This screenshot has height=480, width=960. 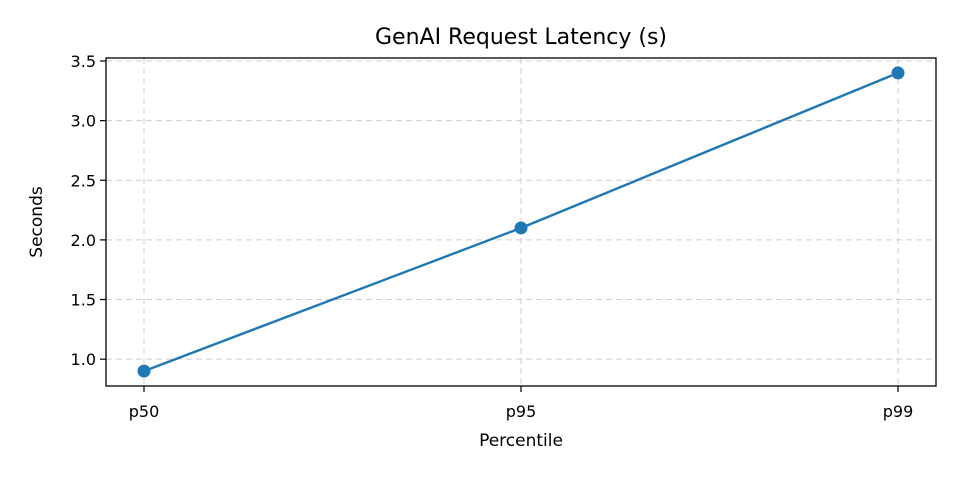 I want to click on data-point-p50, so click(x=144, y=371).